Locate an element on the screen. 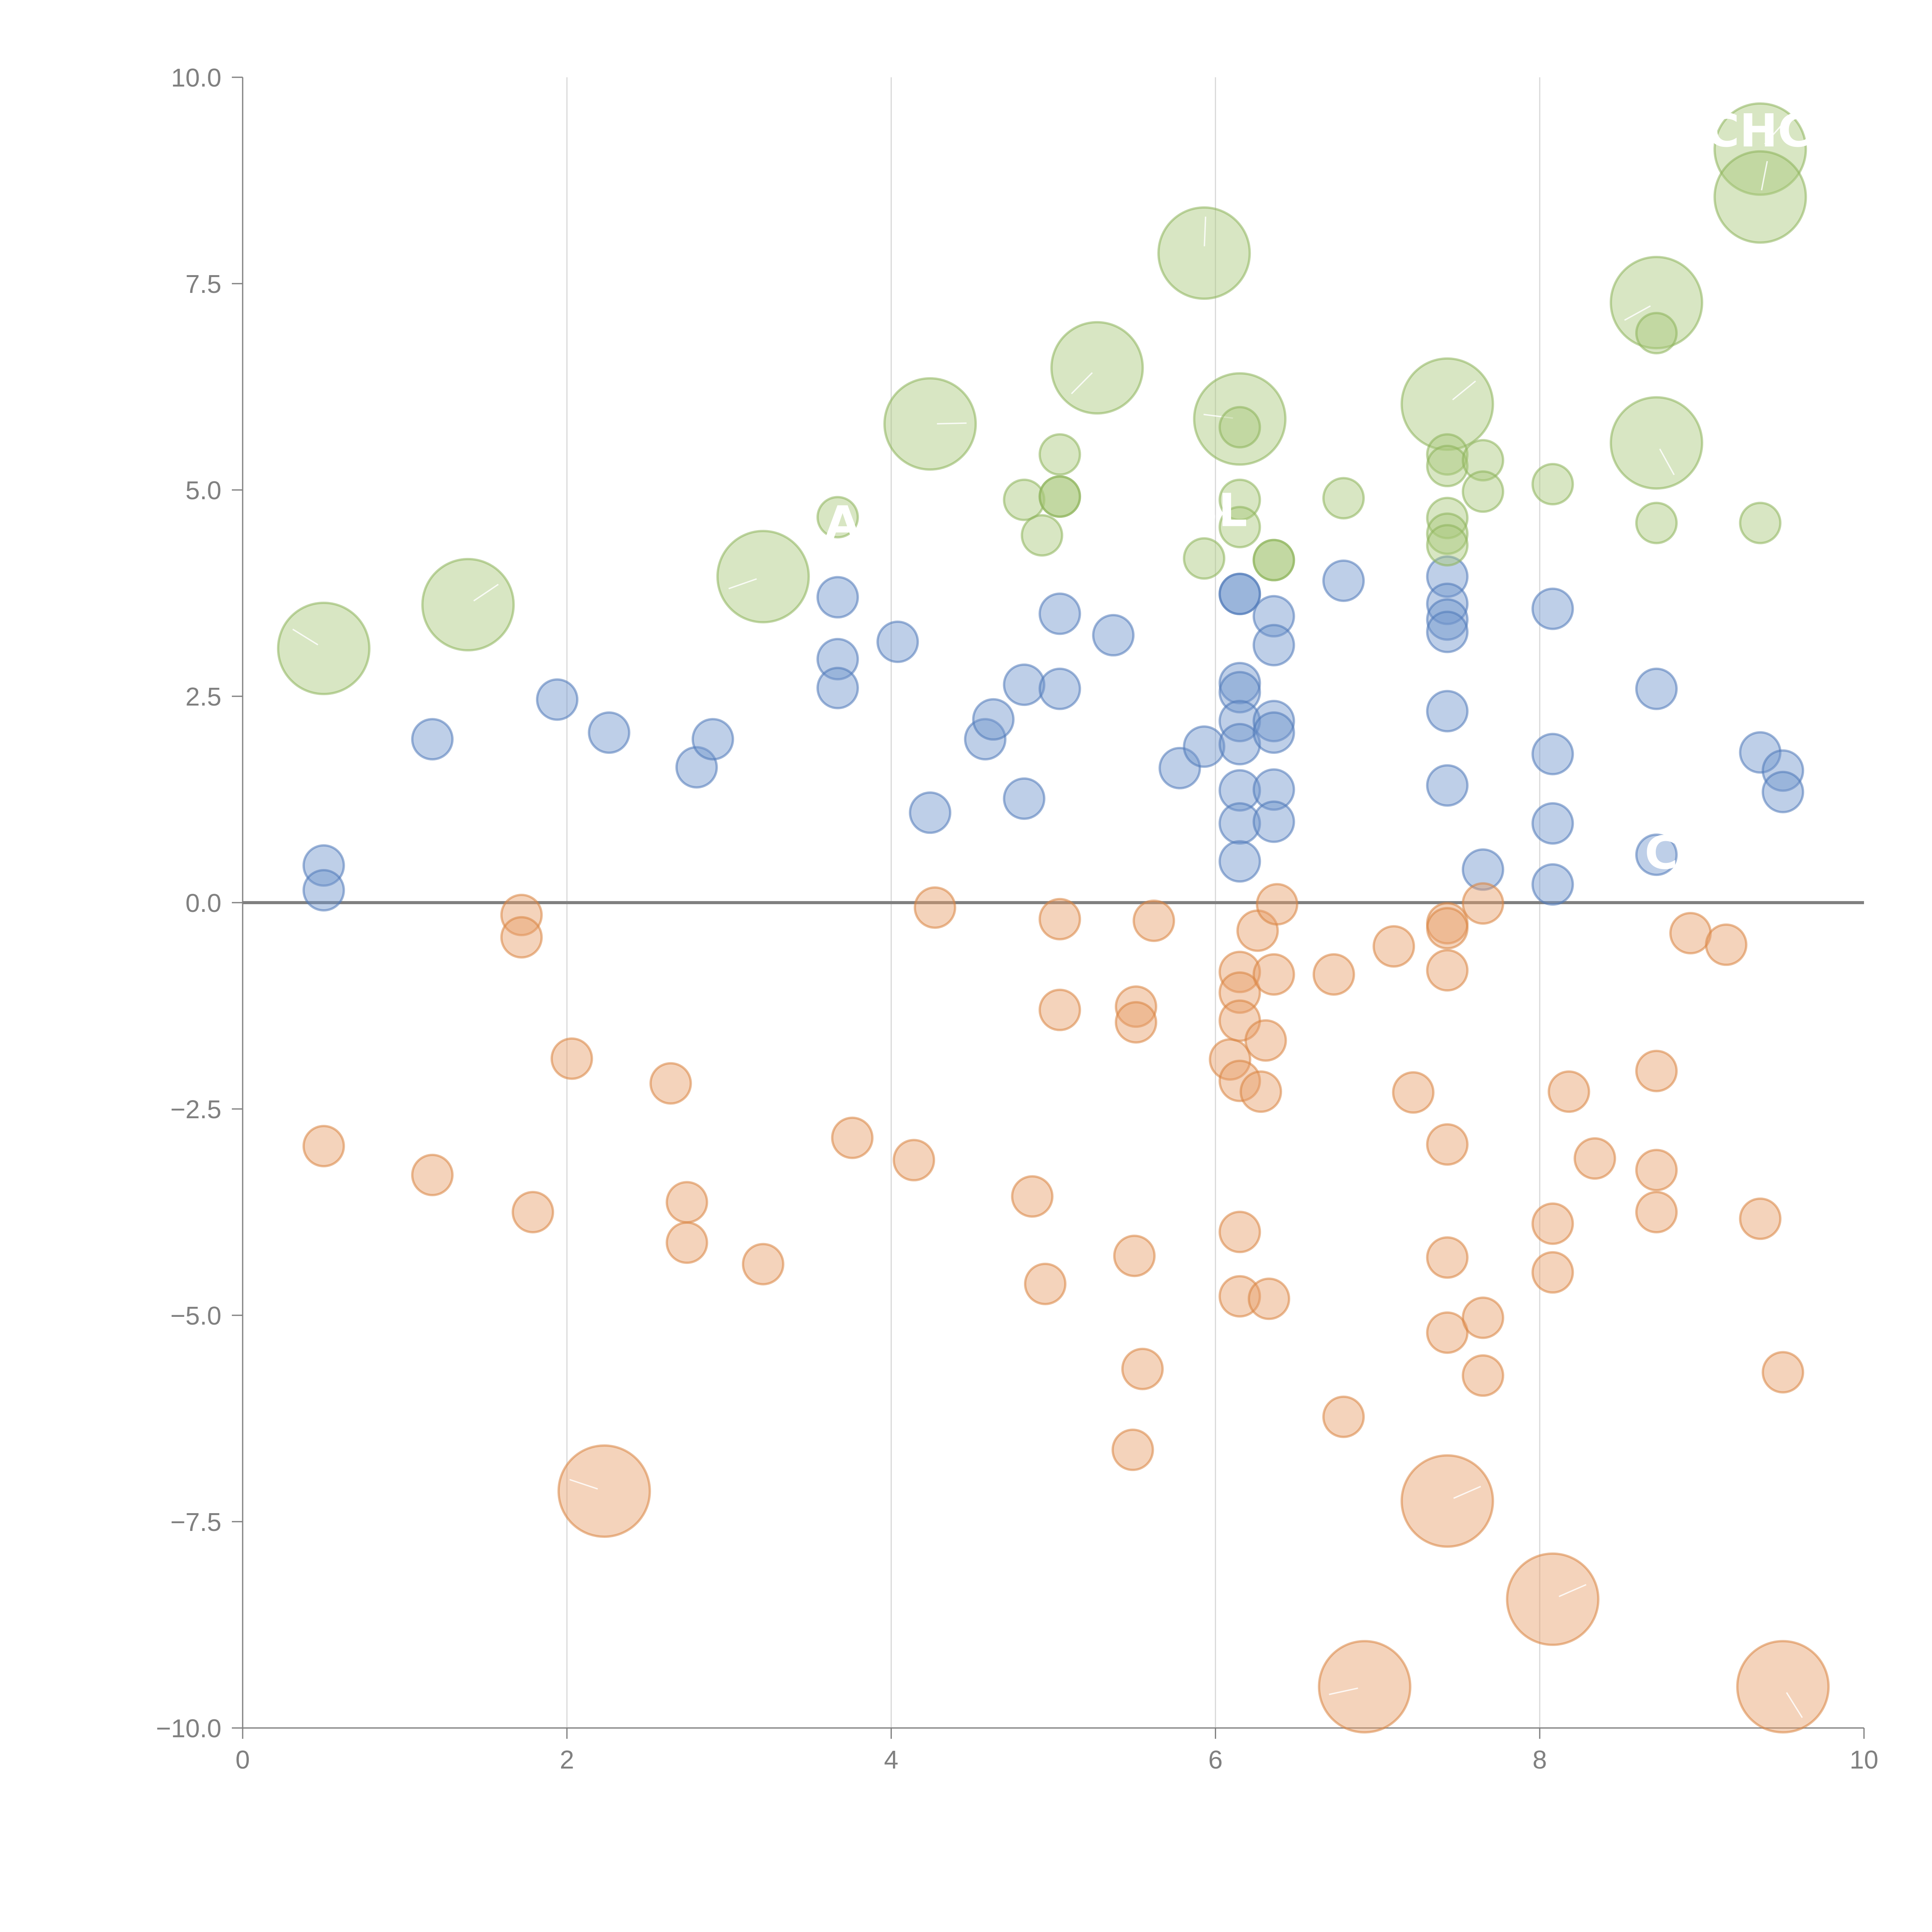 This screenshot has height=1932, width=1932. bubble-label: CHC is located at coordinates (1758, 130).